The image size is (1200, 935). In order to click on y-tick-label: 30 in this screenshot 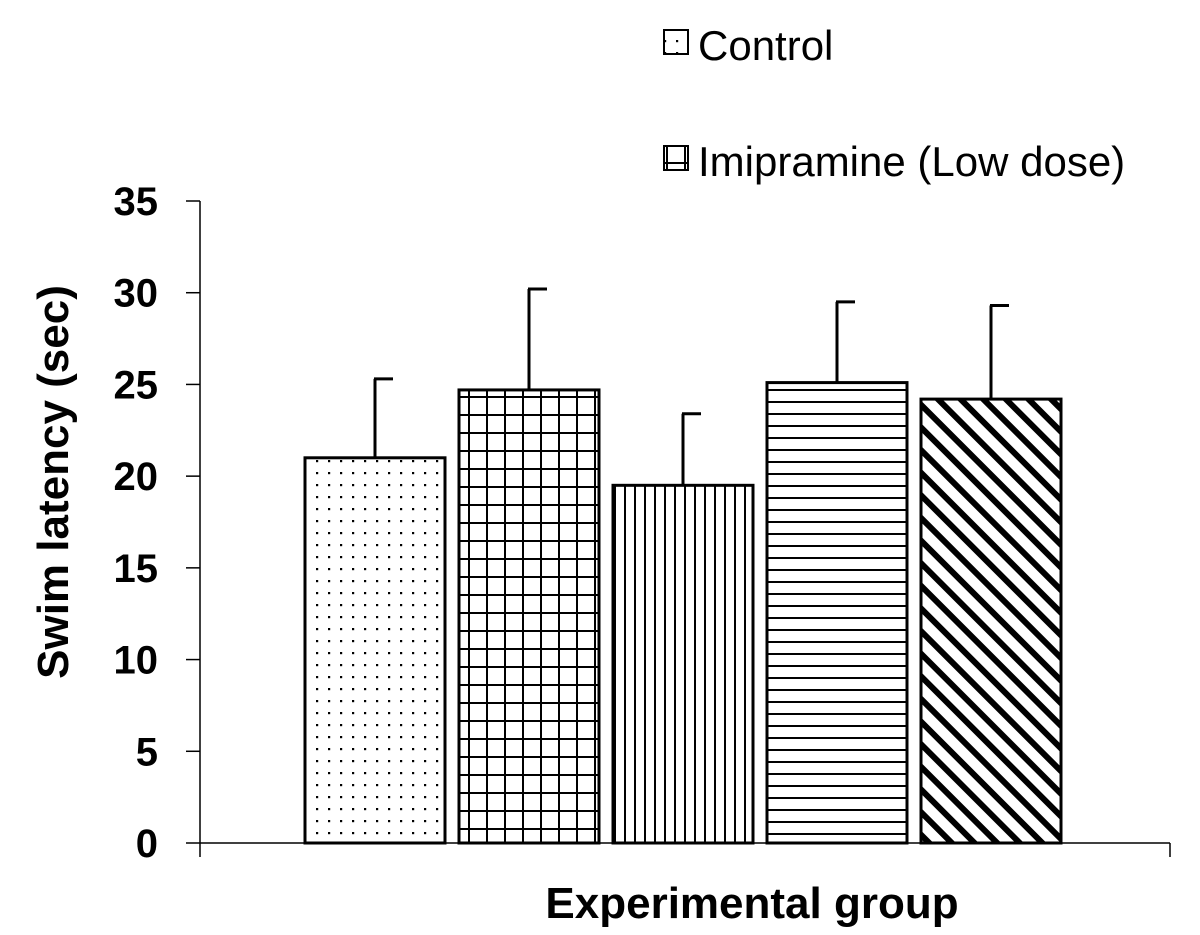, I will do `click(136, 294)`.